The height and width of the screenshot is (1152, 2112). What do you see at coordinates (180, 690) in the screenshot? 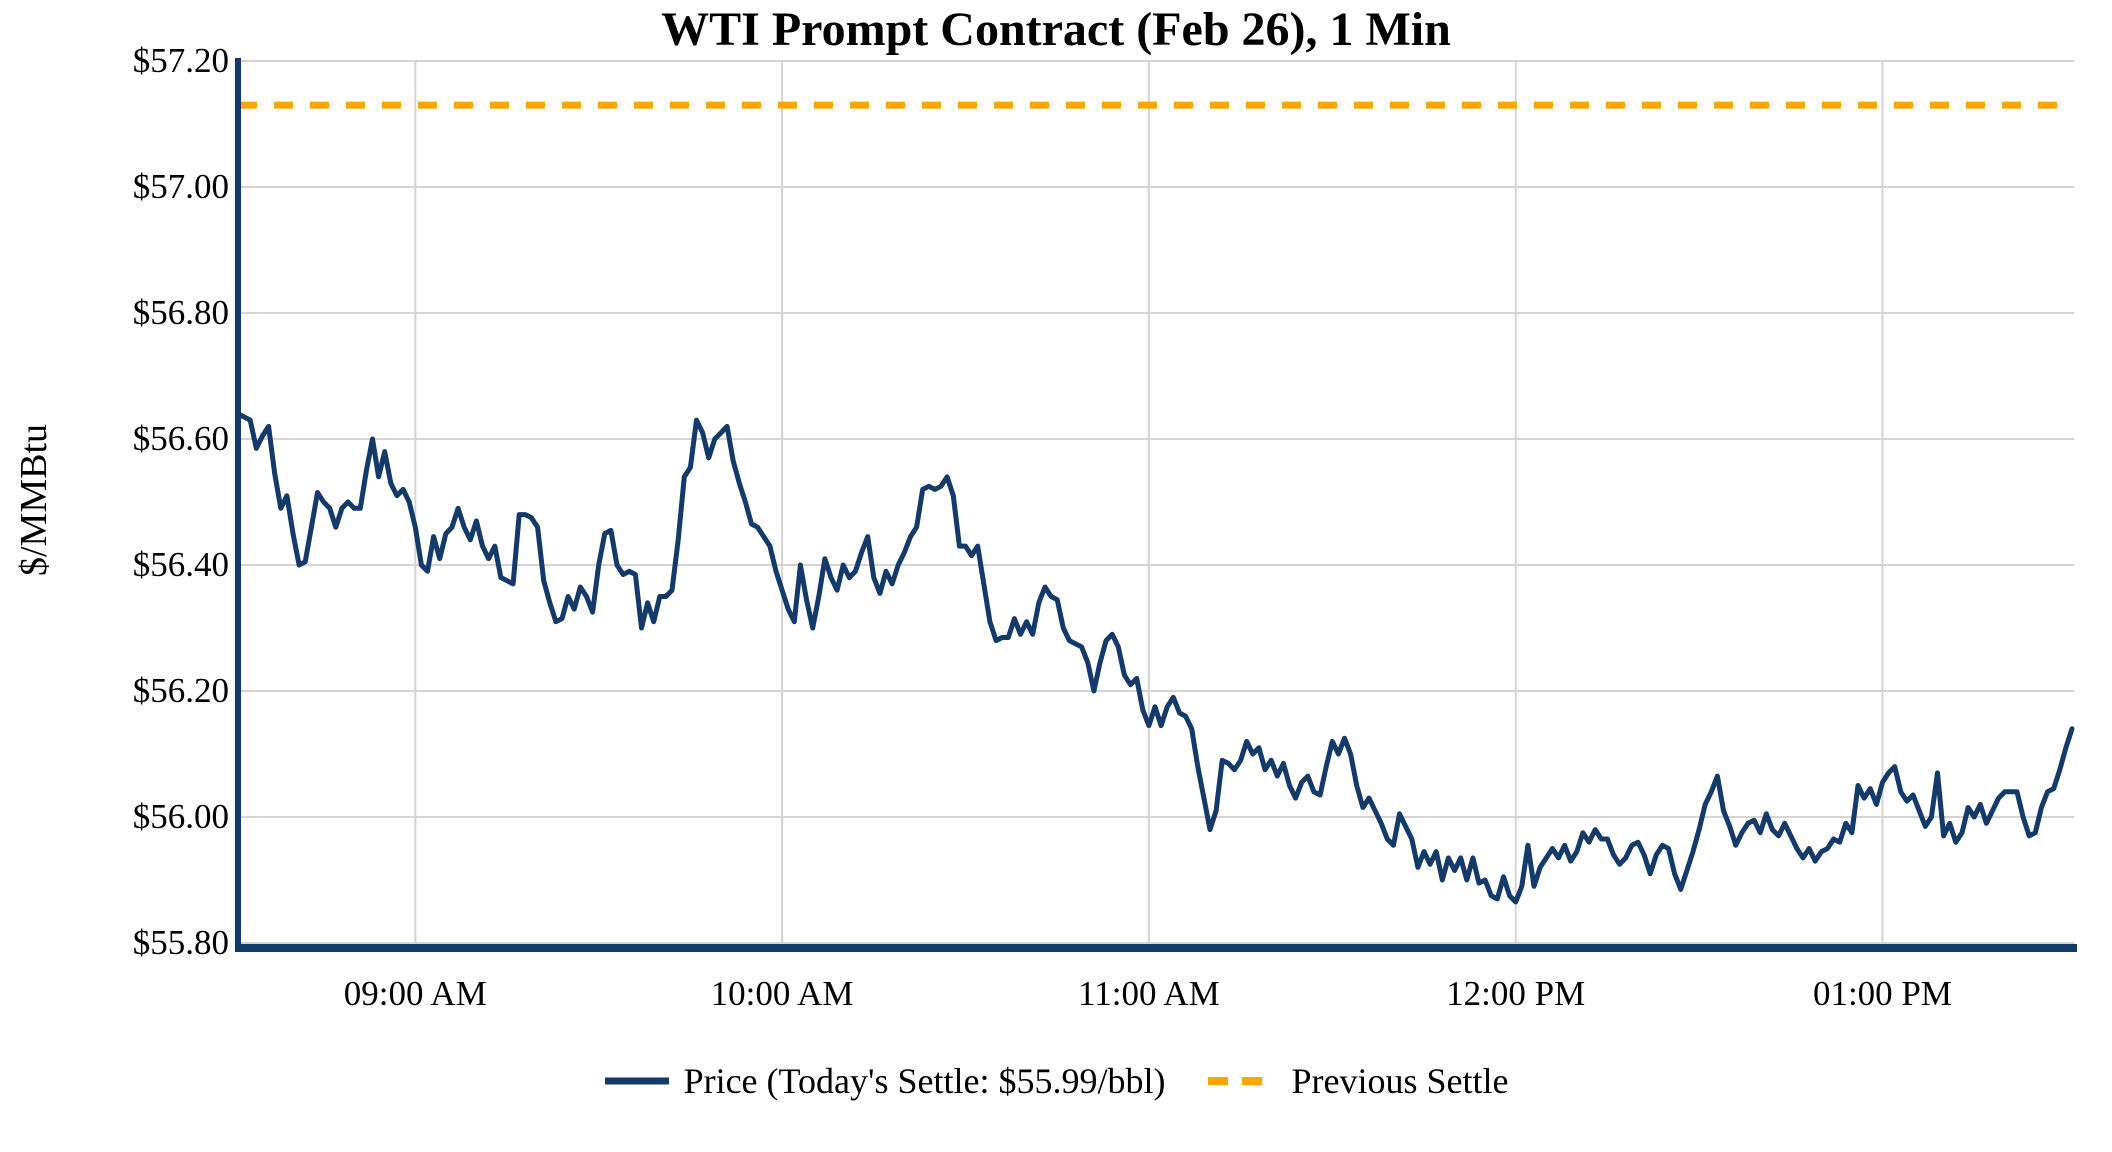
I see `y-tick-label: $56.20` at bounding box center [180, 690].